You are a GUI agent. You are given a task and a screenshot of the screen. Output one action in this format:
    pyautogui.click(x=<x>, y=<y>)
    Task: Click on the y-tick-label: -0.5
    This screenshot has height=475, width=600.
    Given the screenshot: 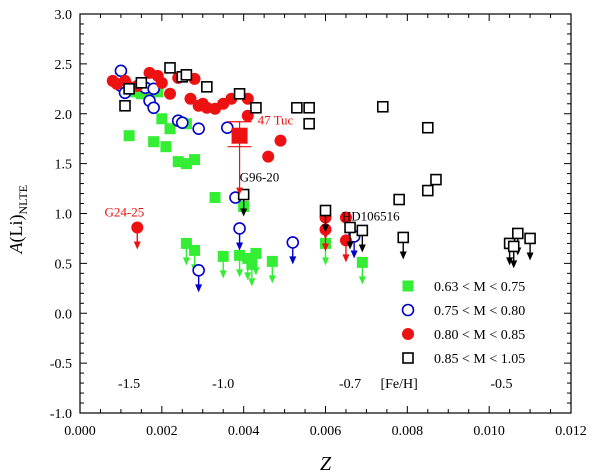 What is the action you would take?
    pyautogui.click(x=61, y=364)
    